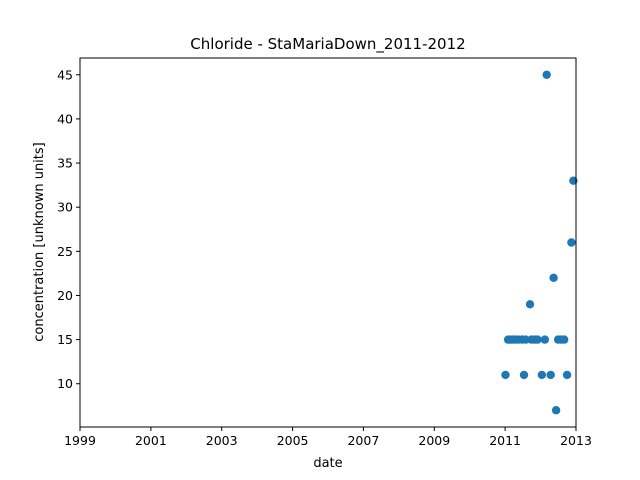 The height and width of the screenshot is (480, 640). What do you see at coordinates (39, 241) in the screenshot?
I see `y-axis-title: concentration [unknown units]` at bounding box center [39, 241].